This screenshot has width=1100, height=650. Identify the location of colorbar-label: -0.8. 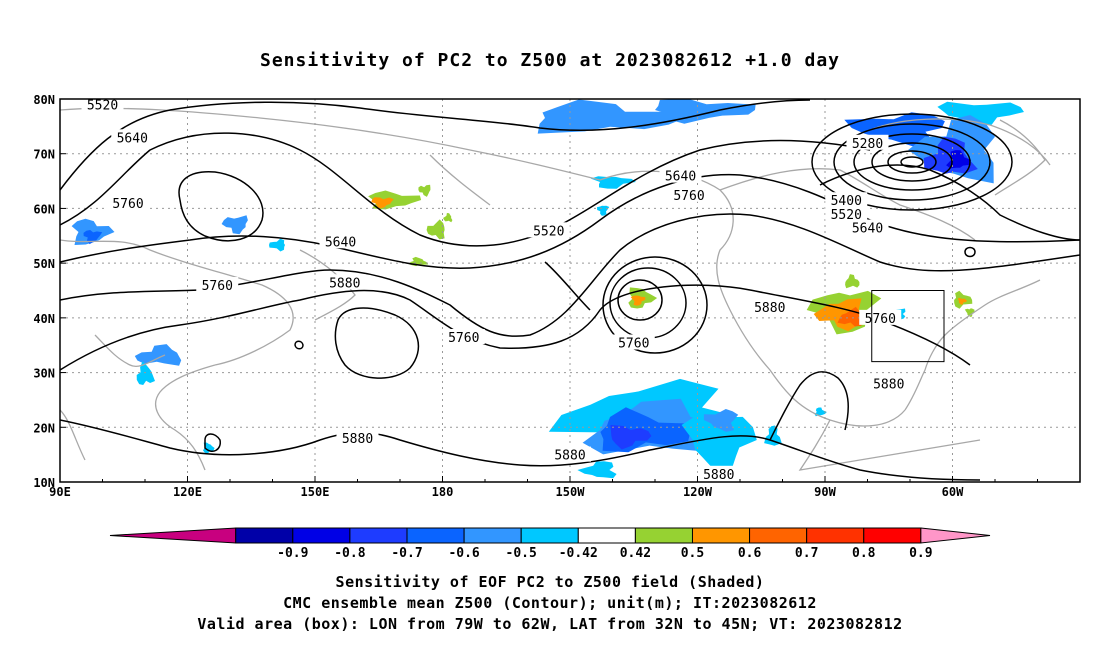
(349, 553).